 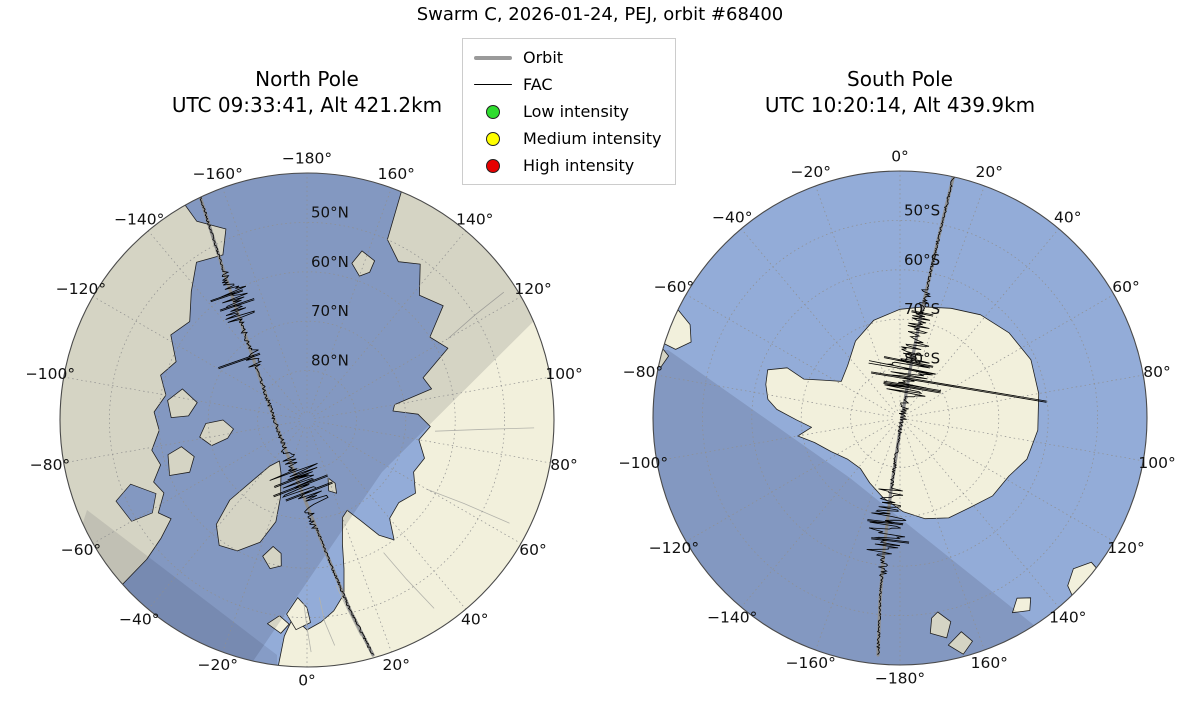 I want to click on south-lon-label: 80°, so click(x=1156, y=372).